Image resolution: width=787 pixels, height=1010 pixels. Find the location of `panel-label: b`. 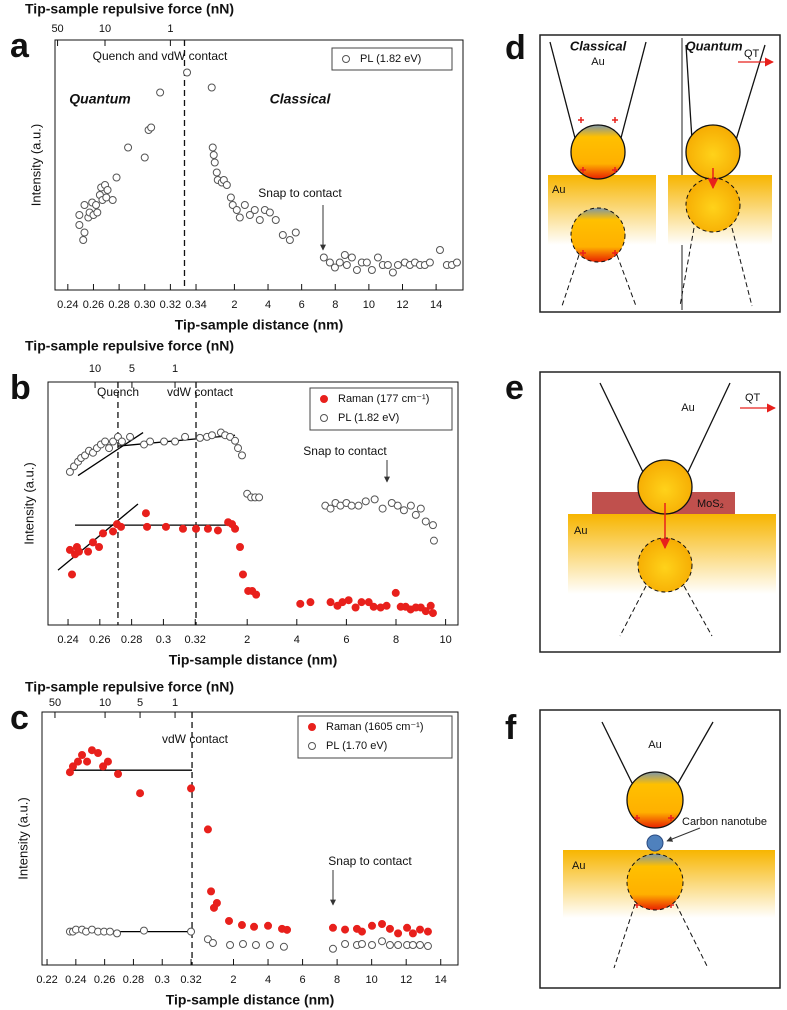

panel-label: b is located at coordinates (20, 388).